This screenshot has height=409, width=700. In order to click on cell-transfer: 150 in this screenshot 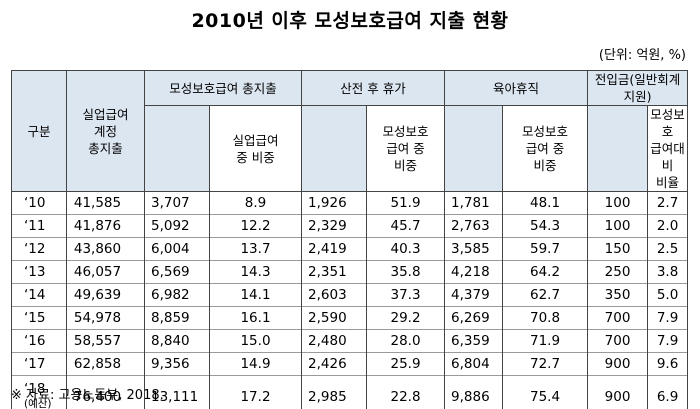, I will do `click(618, 249)`.